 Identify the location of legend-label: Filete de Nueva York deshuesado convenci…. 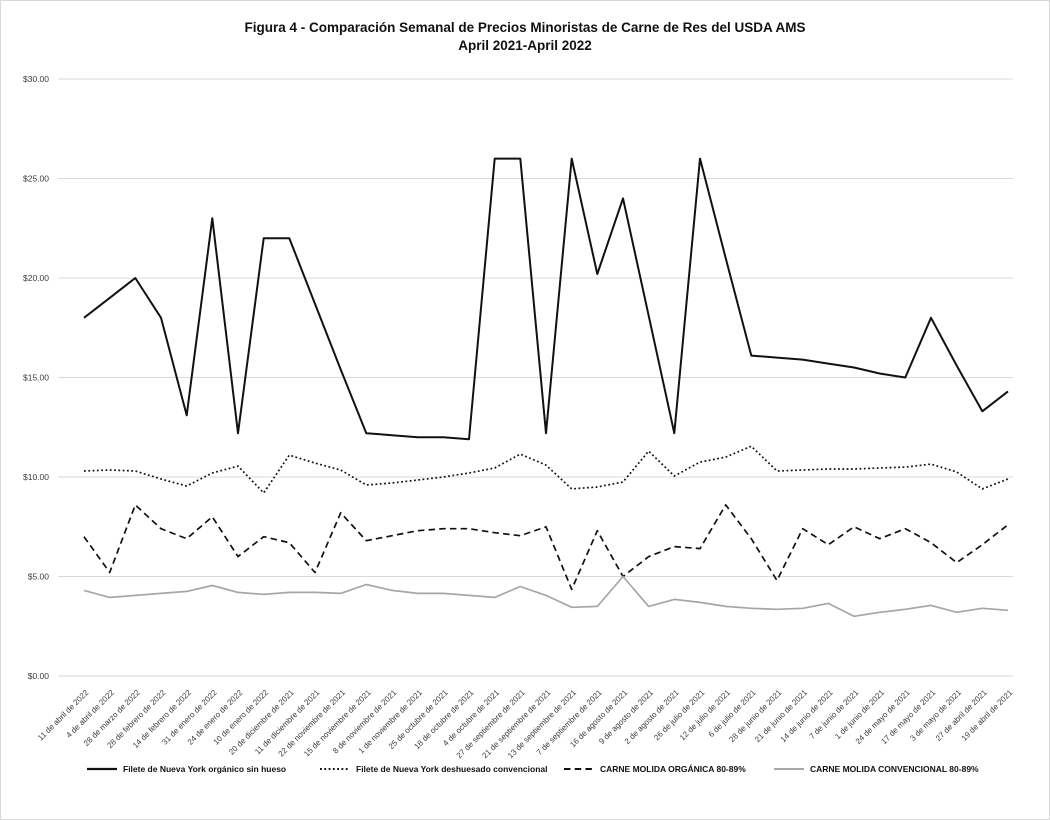
(452, 769).